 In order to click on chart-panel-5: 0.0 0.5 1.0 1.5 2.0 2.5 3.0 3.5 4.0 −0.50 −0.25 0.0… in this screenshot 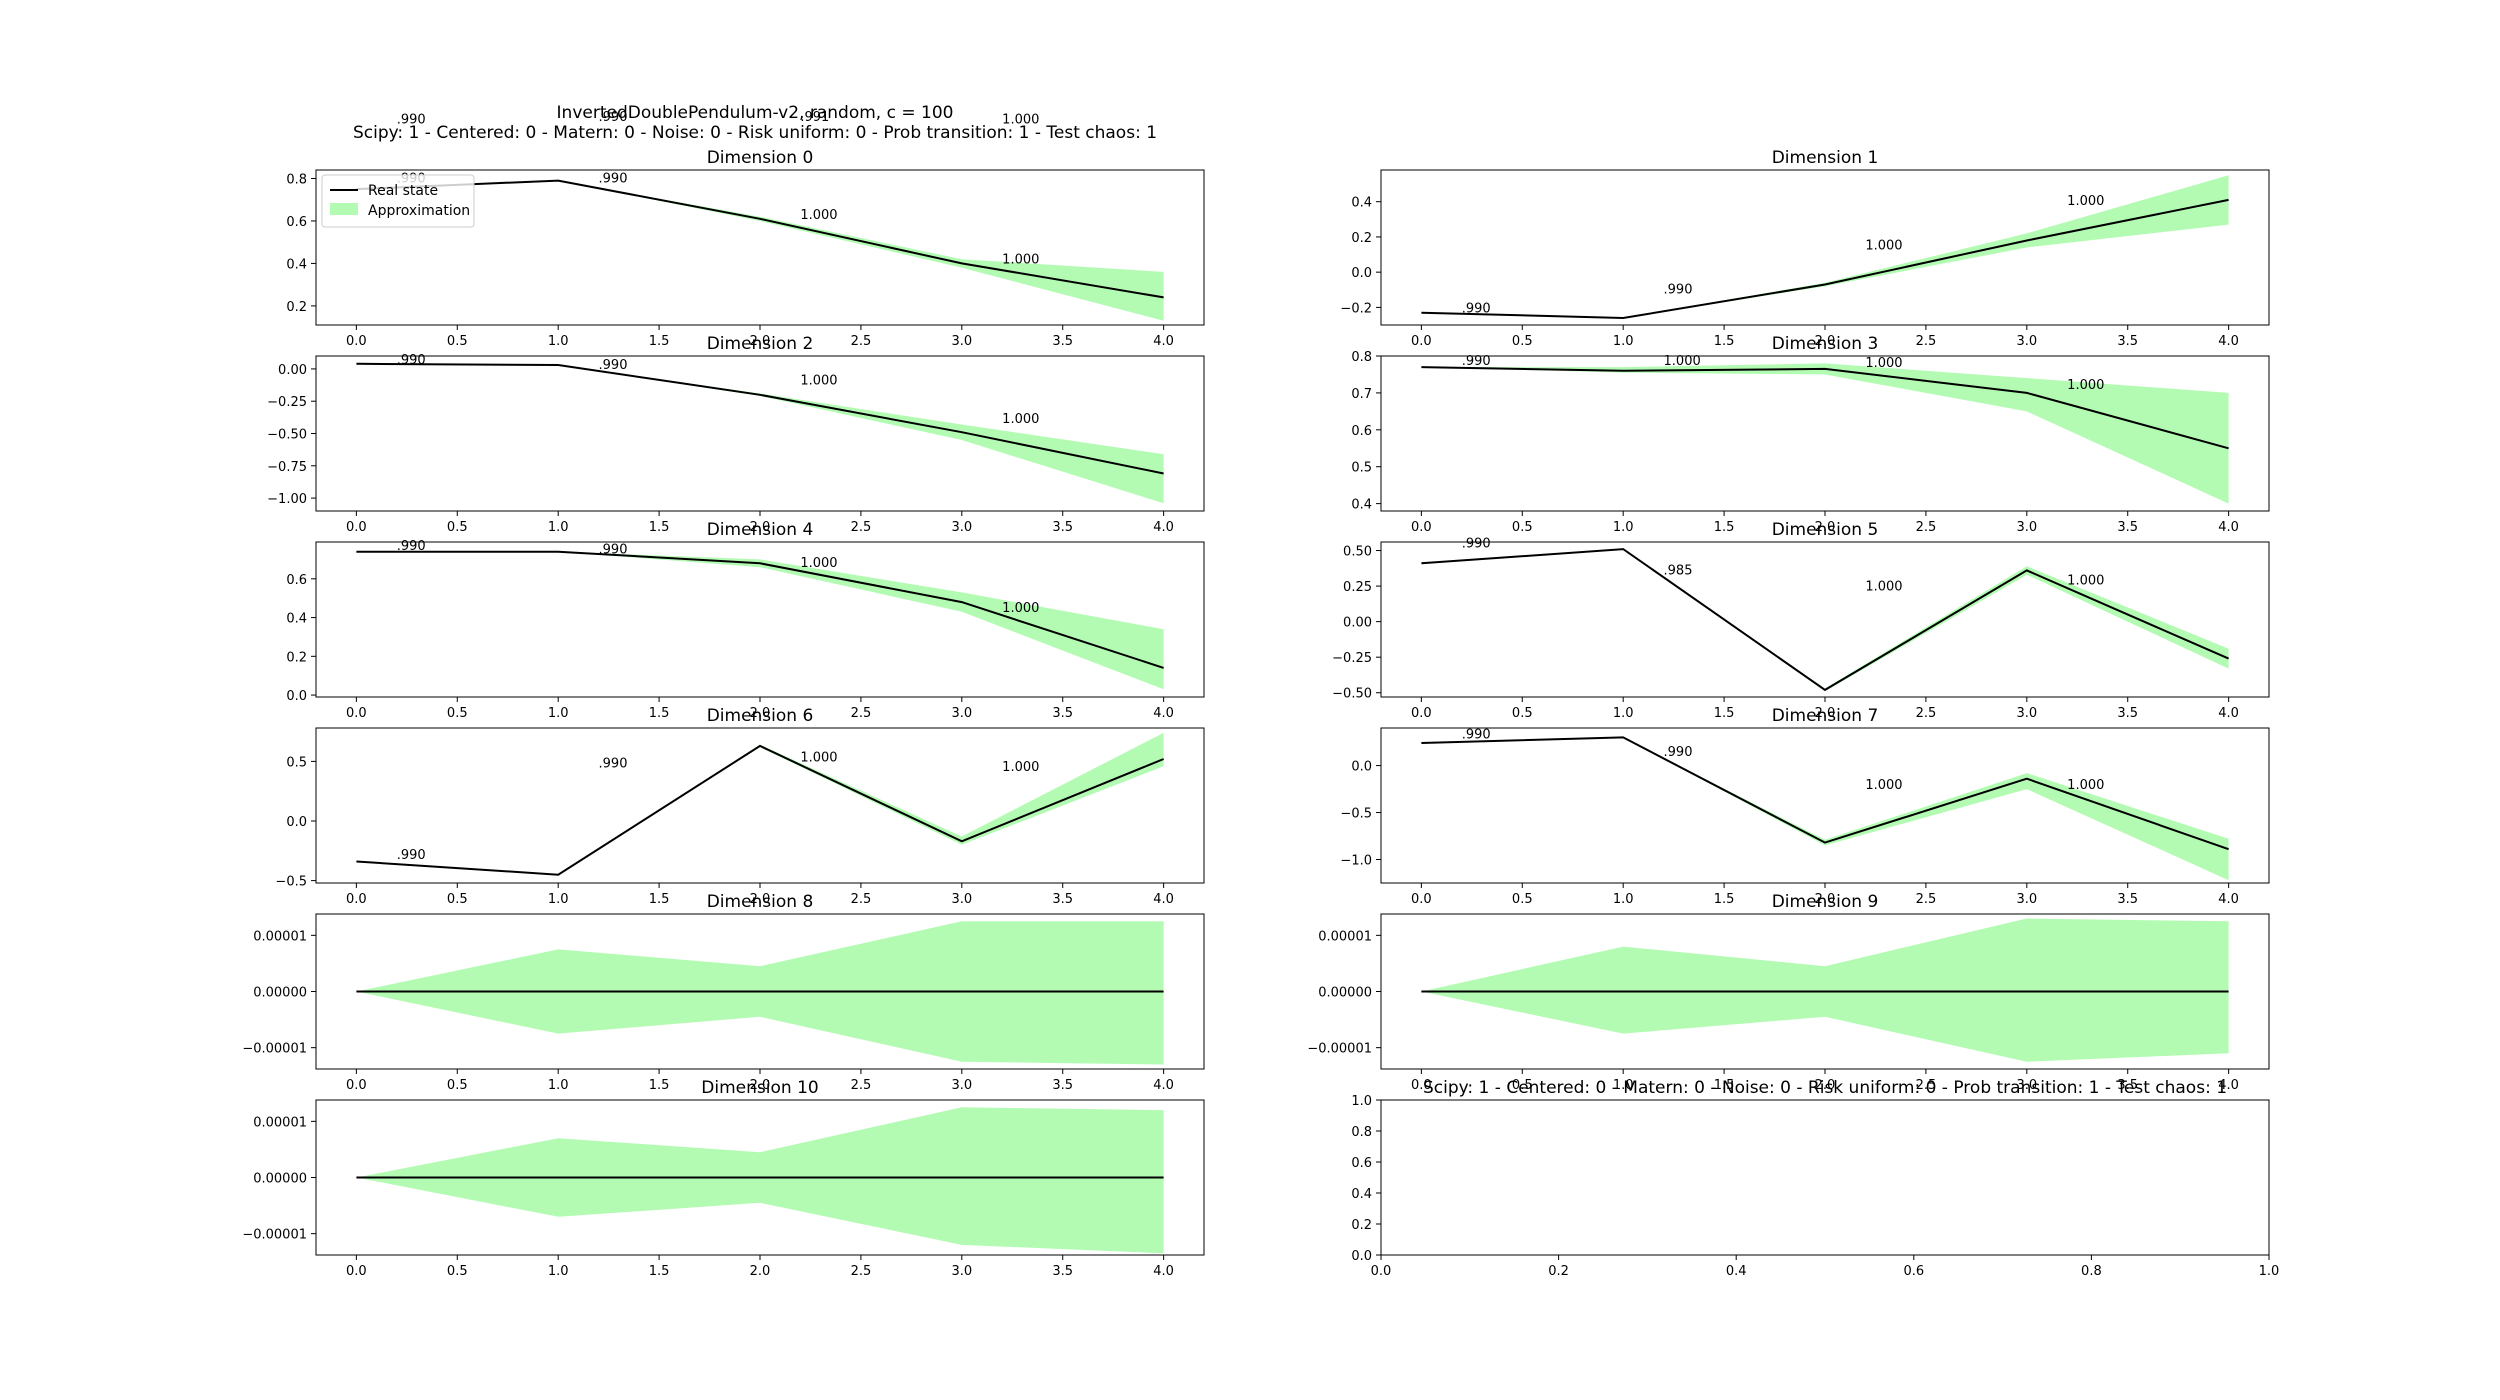, I will do `click(1801, 620)`.